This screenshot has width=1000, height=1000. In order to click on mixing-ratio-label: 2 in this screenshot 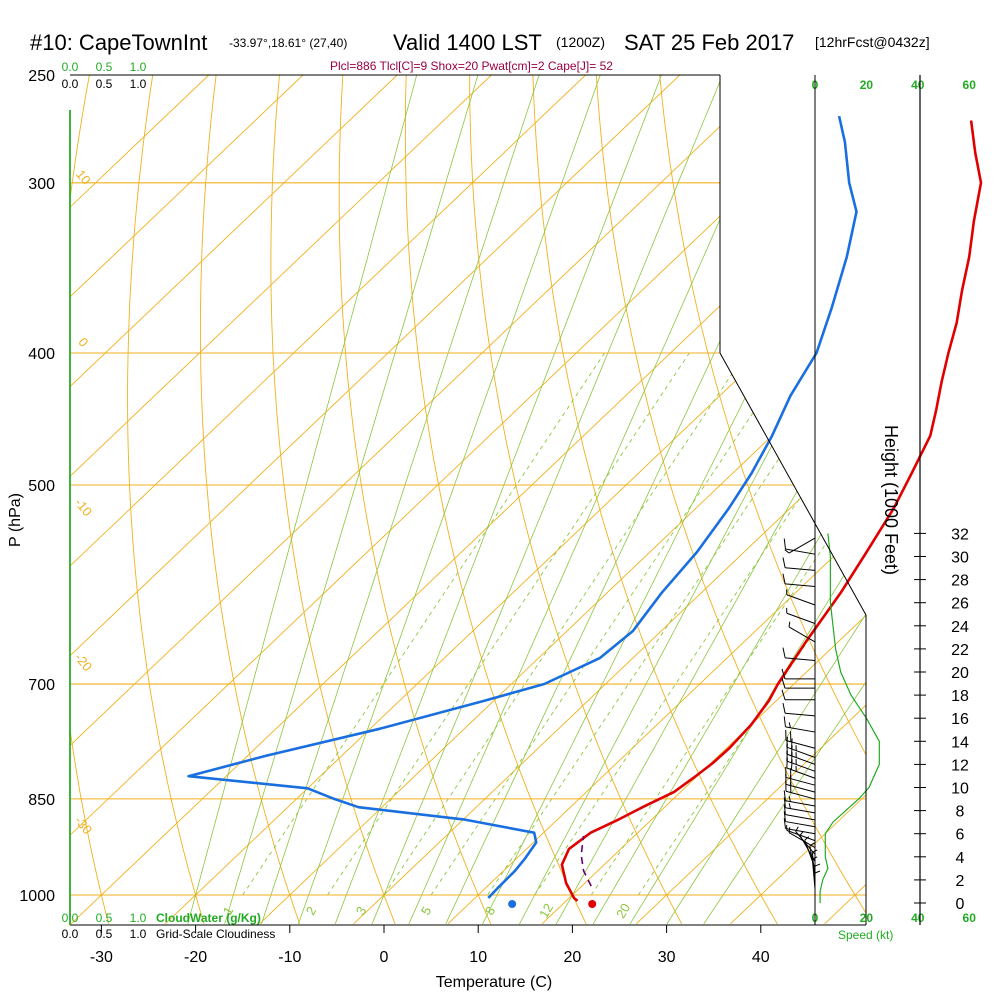, I will do `click(311, 911)`.